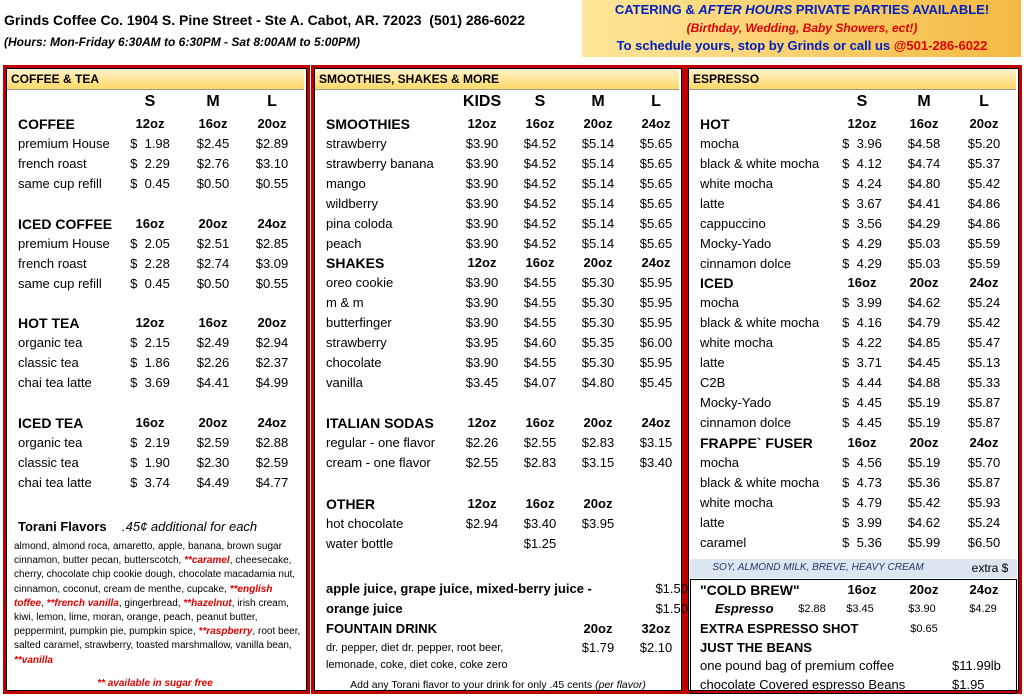 This screenshot has width=1024, height=699. What do you see at coordinates (50, 342) in the screenshot?
I see `item-name: organic tea` at bounding box center [50, 342].